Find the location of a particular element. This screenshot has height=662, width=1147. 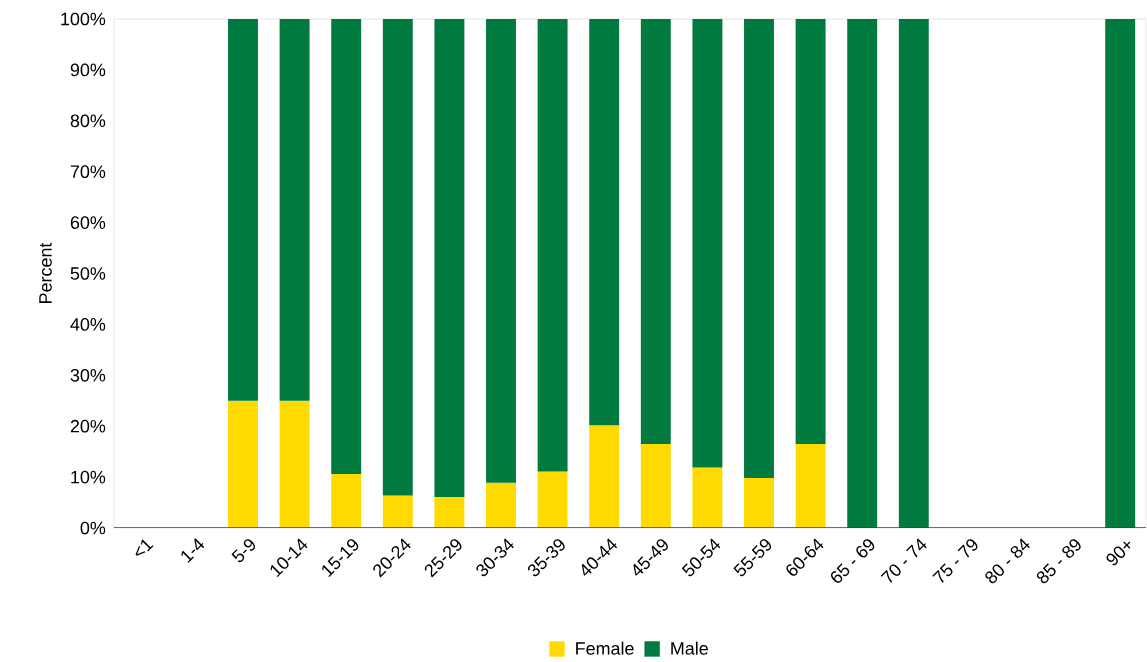

y-tick-label: 90% is located at coordinates (88, 70).